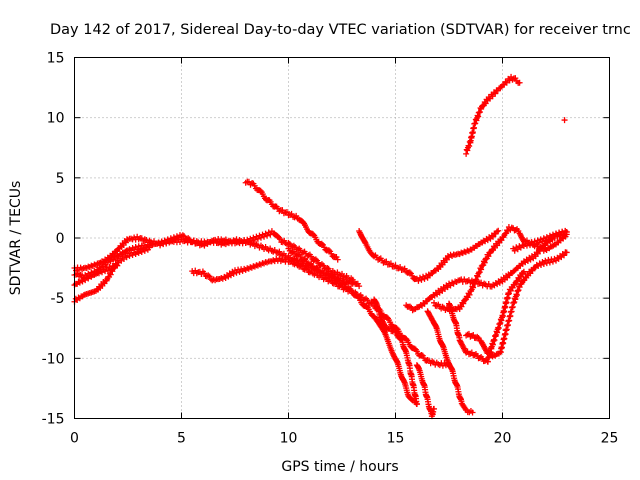 This screenshot has width=640, height=480. I want to click on x-tick-label: 5, so click(181, 439).